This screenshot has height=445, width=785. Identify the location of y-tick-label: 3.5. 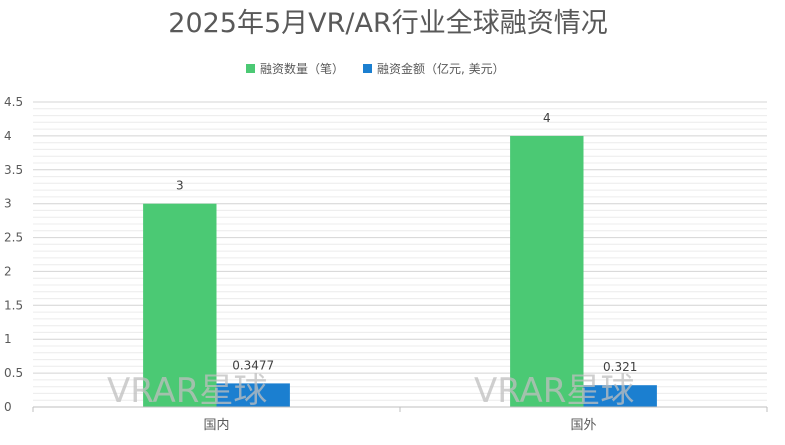
(13, 170).